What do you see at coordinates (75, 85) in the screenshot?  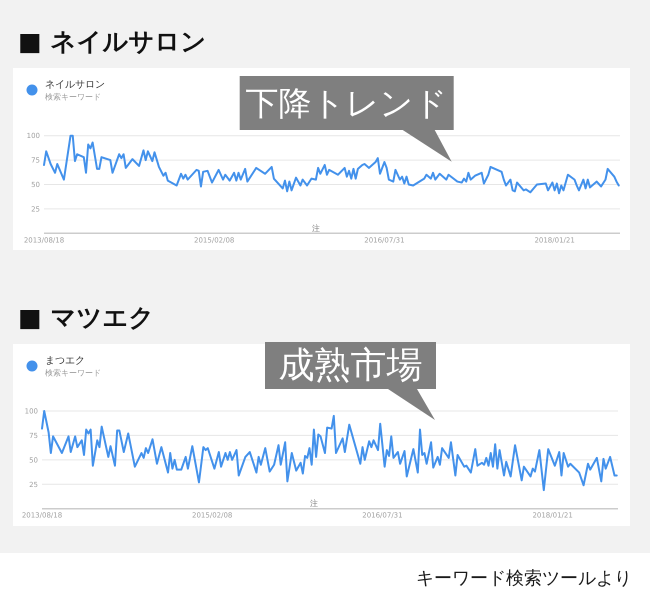 I see `legend-label: ネイルサロン` at bounding box center [75, 85].